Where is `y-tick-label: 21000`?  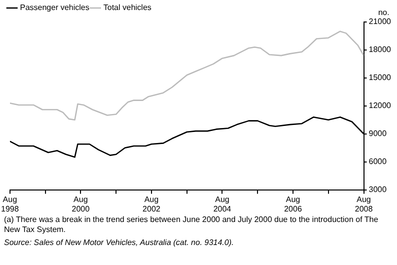
y-tick-label: 21000 is located at coordinates (380, 21).